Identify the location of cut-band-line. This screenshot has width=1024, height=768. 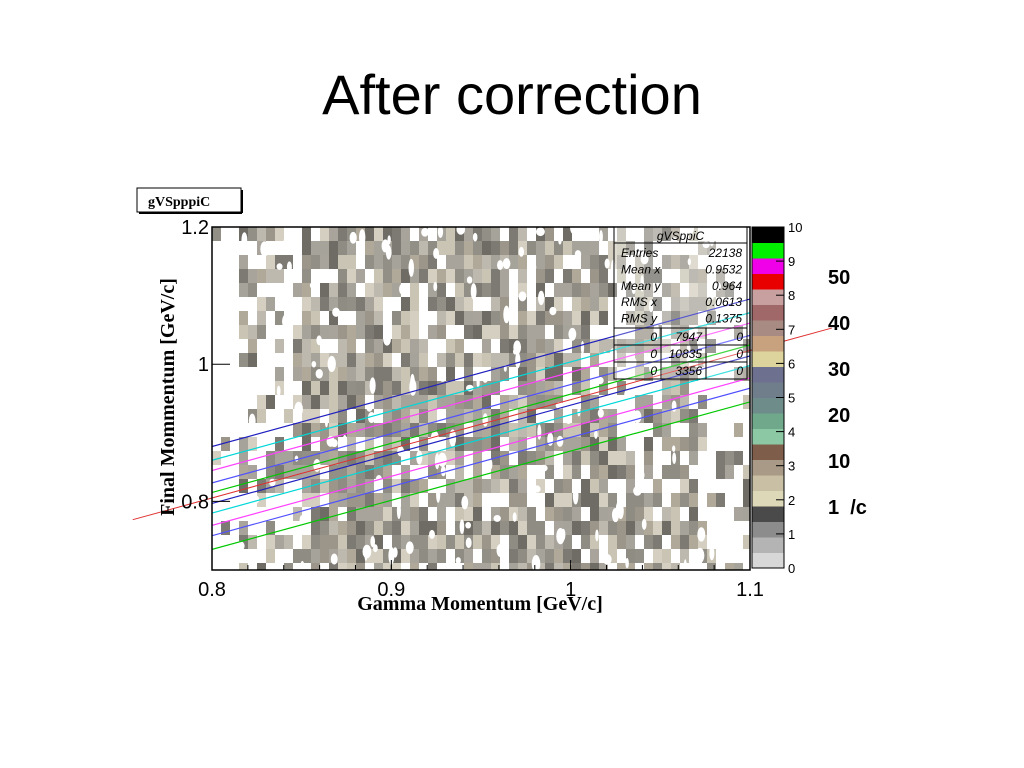
(481, 451).